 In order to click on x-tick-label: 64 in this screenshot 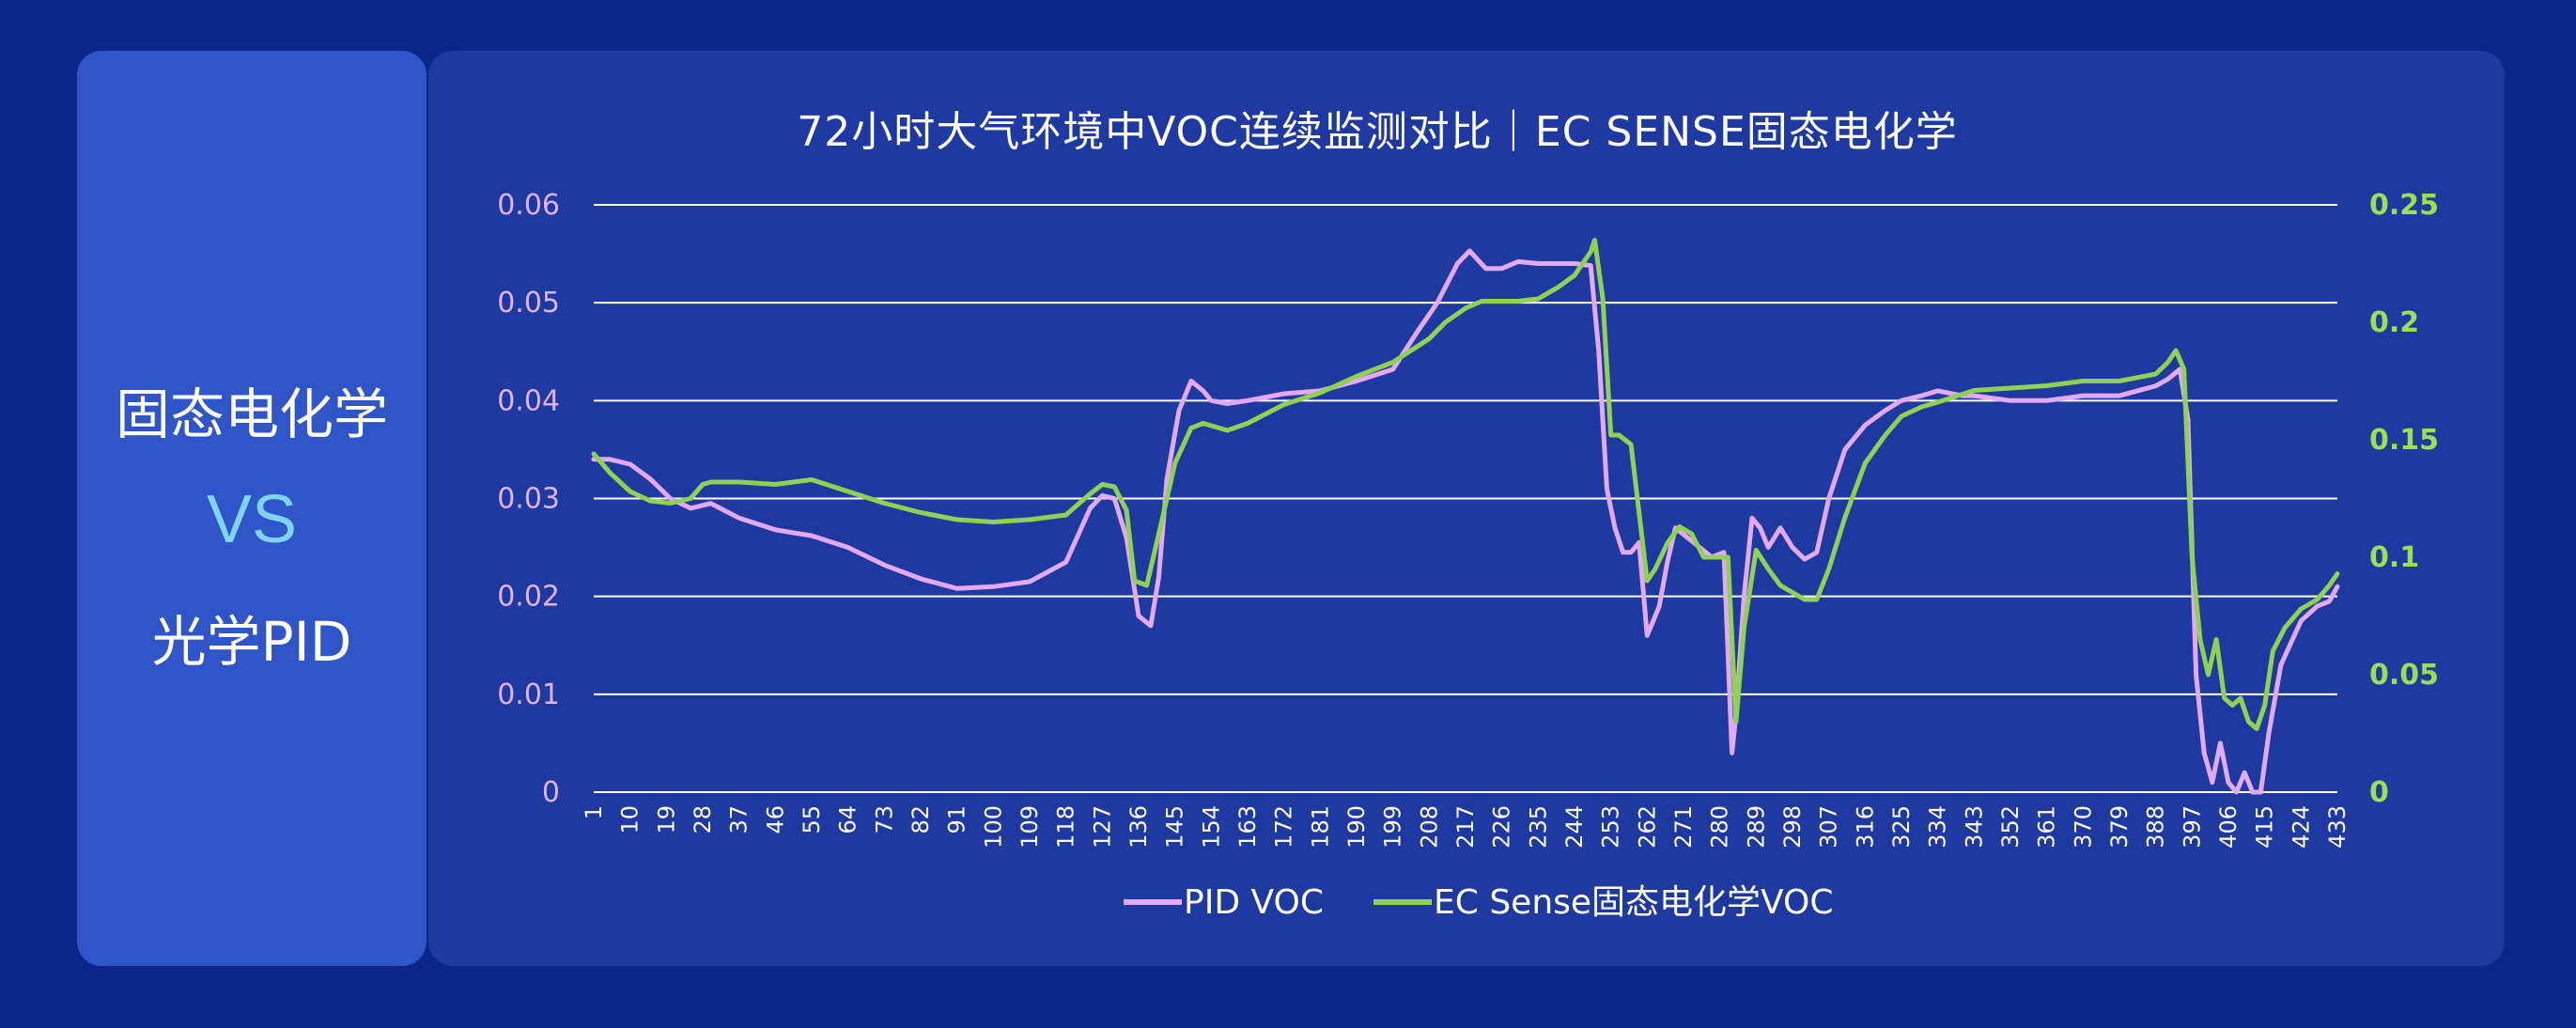, I will do `click(848, 819)`.